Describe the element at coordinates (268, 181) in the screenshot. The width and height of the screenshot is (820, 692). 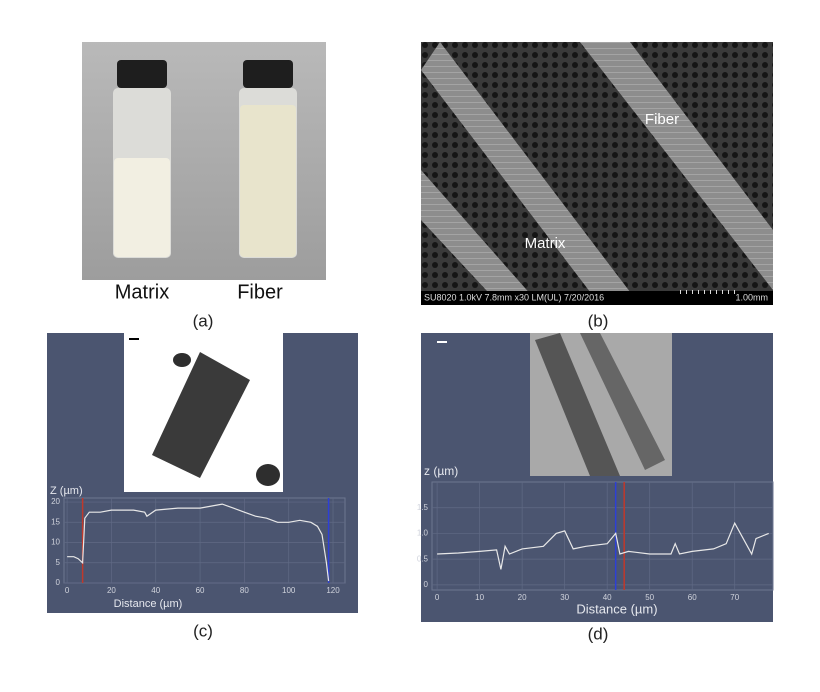
I see `fiber-material` at that location.